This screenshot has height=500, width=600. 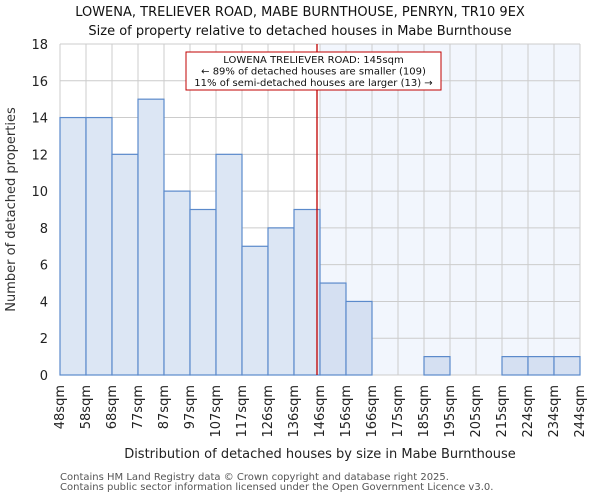 What do you see at coordinates (502, 411) in the screenshot?
I see `x-tick-label: 215sqm` at bounding box center [502, 411].